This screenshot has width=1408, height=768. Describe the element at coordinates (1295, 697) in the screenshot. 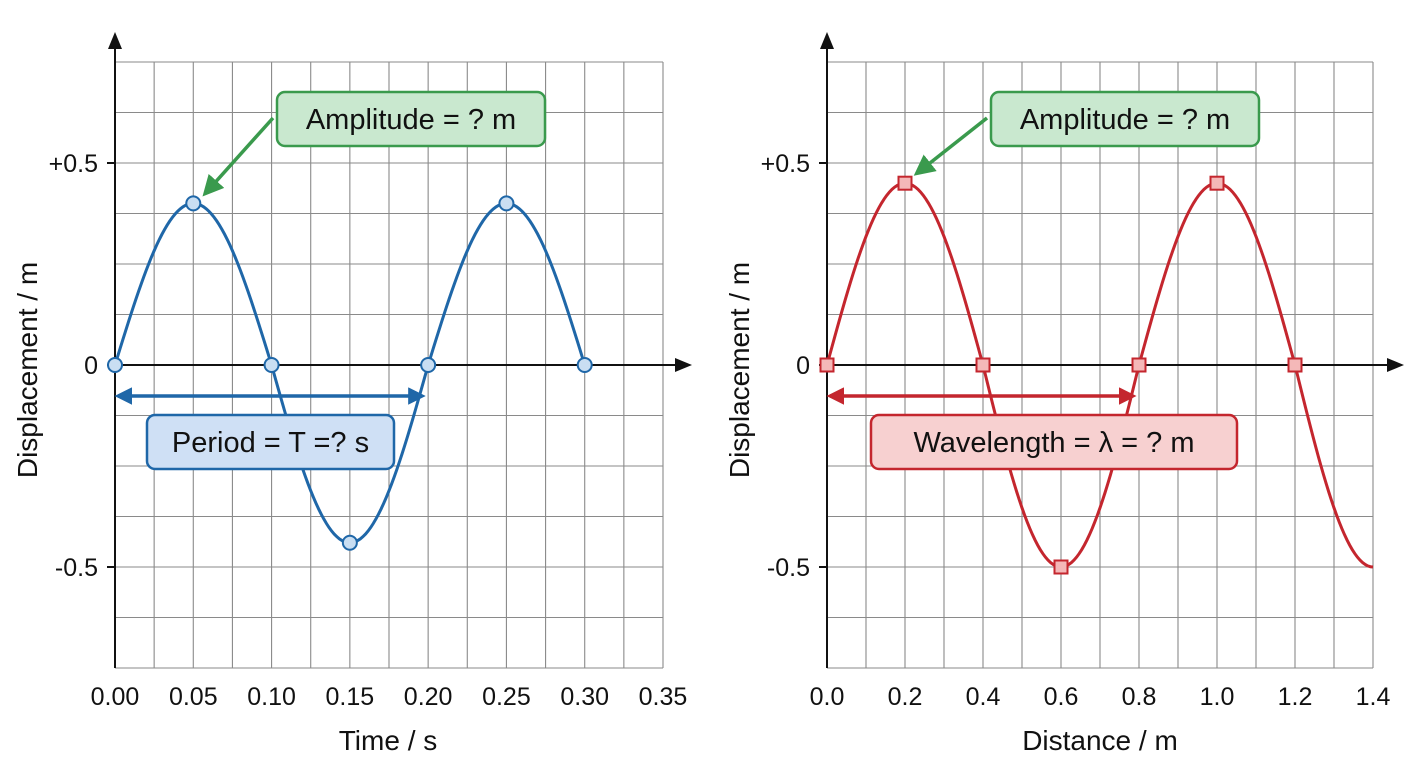

I see `x-tick-label: 1.2` at that location.